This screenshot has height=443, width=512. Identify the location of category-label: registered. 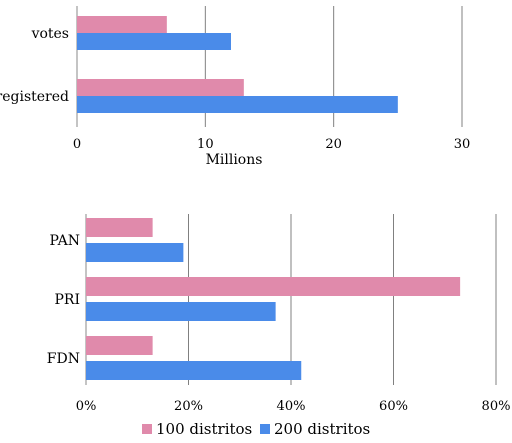
(34, 97).